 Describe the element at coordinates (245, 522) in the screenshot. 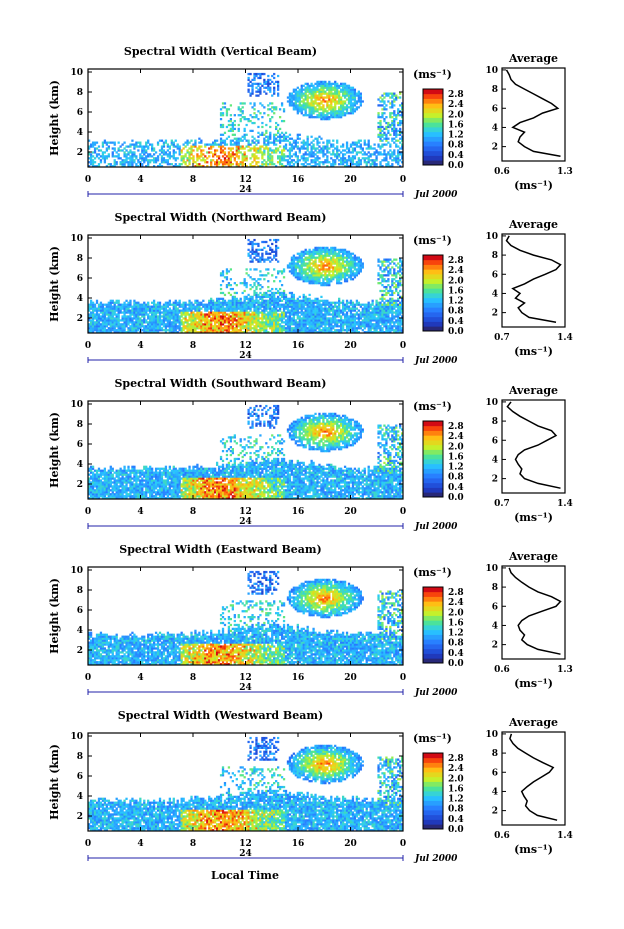

I see `day-label: 24` at that location.